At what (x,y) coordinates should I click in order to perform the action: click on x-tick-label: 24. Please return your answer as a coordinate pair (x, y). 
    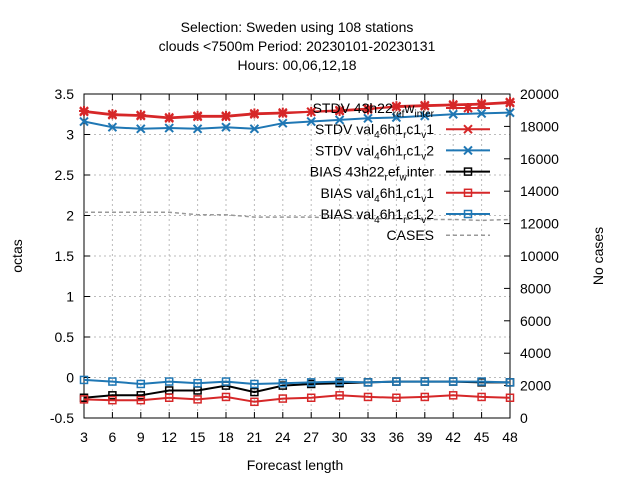
    Looking at the image, I should click on (283, 437).